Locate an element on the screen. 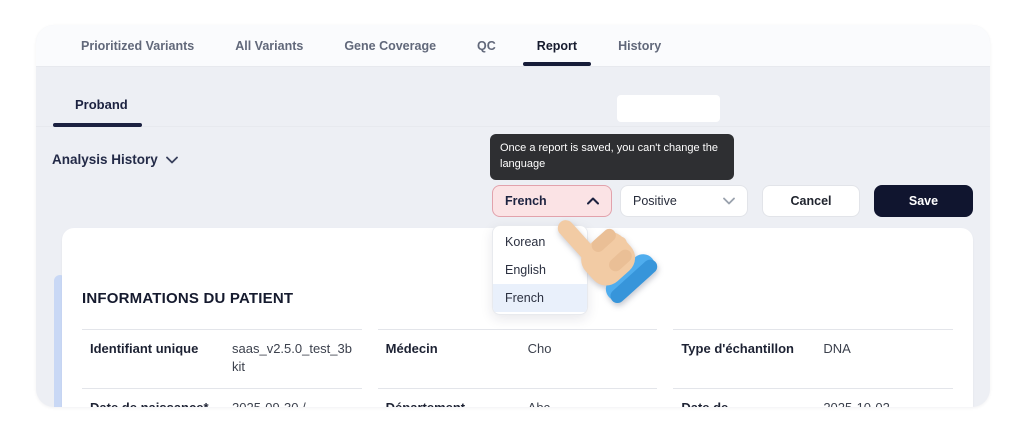 This screenshot has width=1024, height=433. language-menu: Korean English French is located at coordinates (540, 270).